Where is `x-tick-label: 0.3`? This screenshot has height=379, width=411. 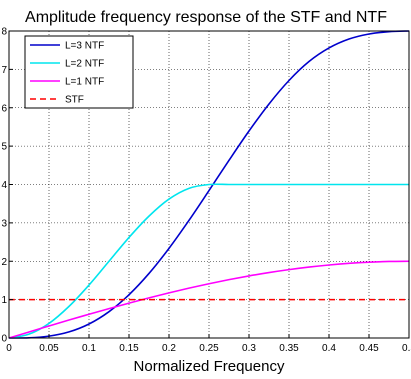 x-tick-label: 0.3 is located at coordinates (249, 348).